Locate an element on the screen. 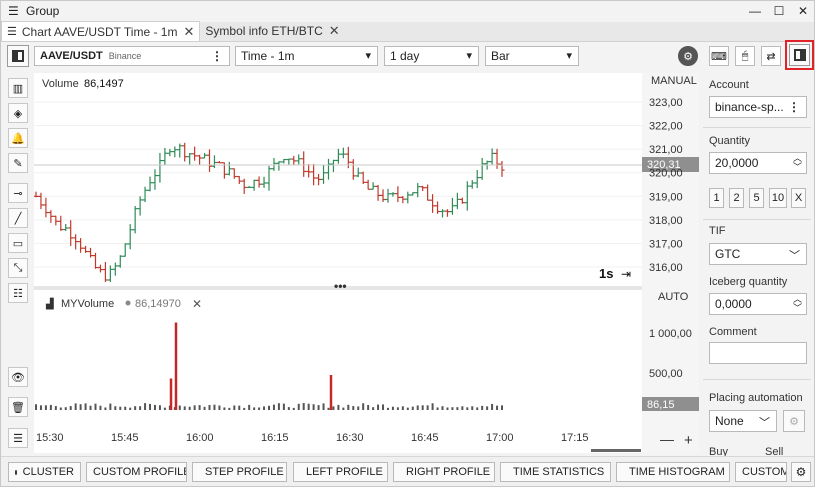 This screenshot has width=815, height=487. scale-mode-auto: AUTO is located at coordinates (673, 297).